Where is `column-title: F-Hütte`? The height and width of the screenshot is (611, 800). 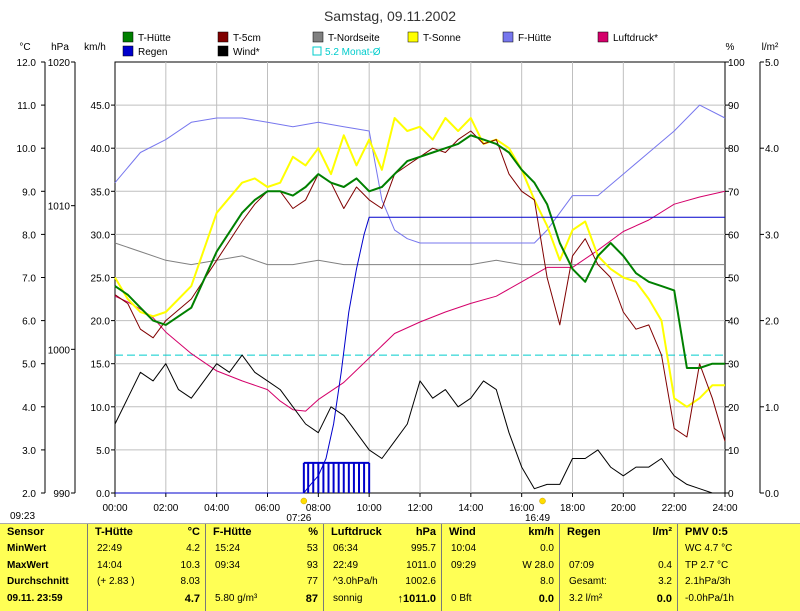
column-title: F-Hütte is located at coordinates (232, 532).